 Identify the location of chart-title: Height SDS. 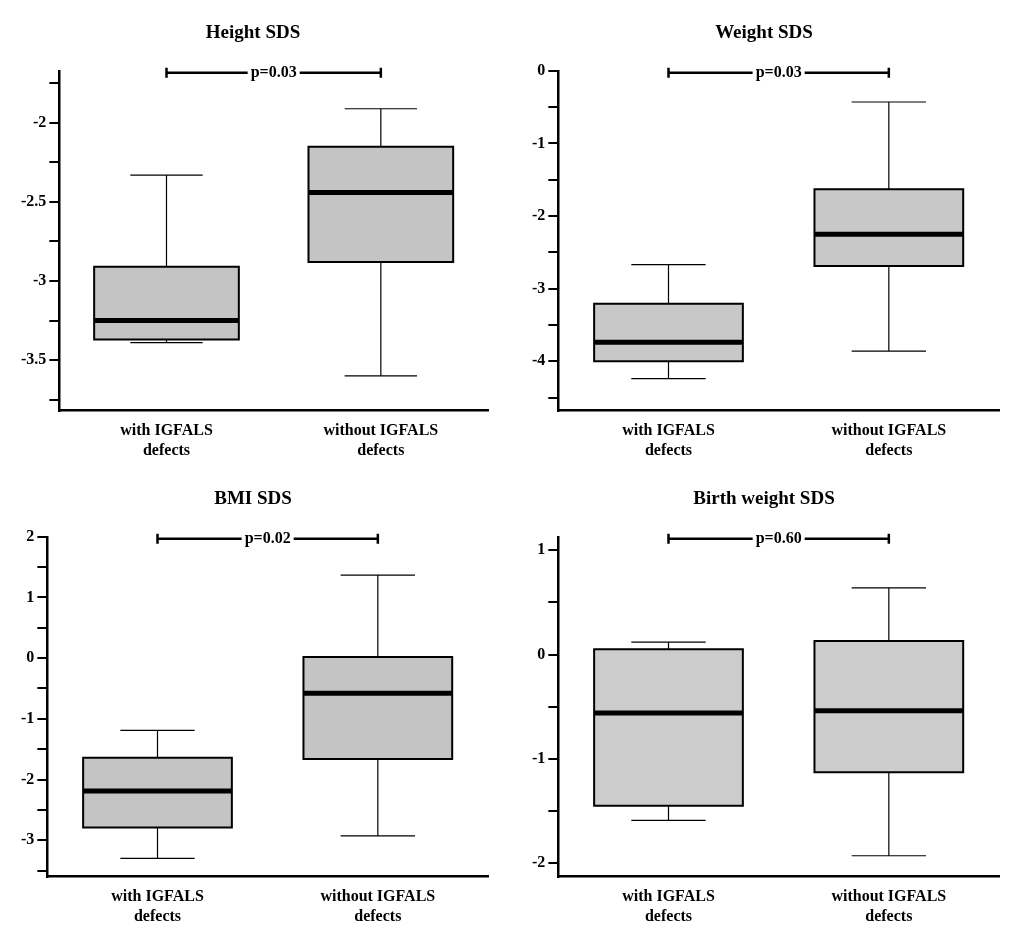
(253, 32).